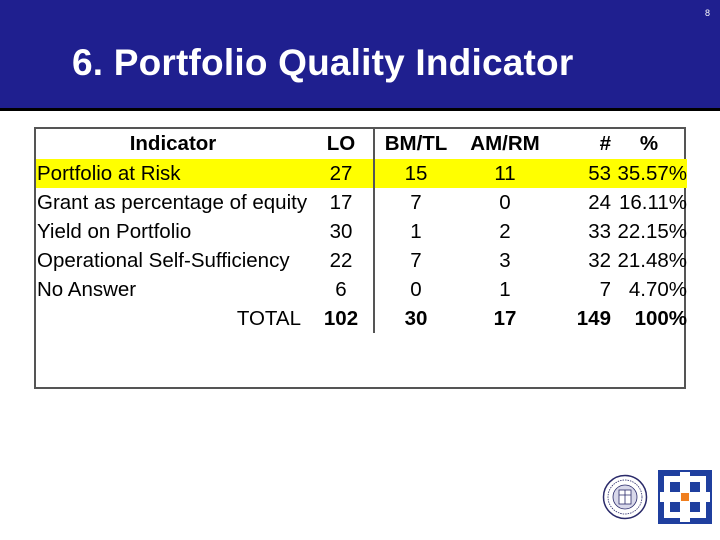  I want to click on row-bm-tl: 0, so click(415, 289).